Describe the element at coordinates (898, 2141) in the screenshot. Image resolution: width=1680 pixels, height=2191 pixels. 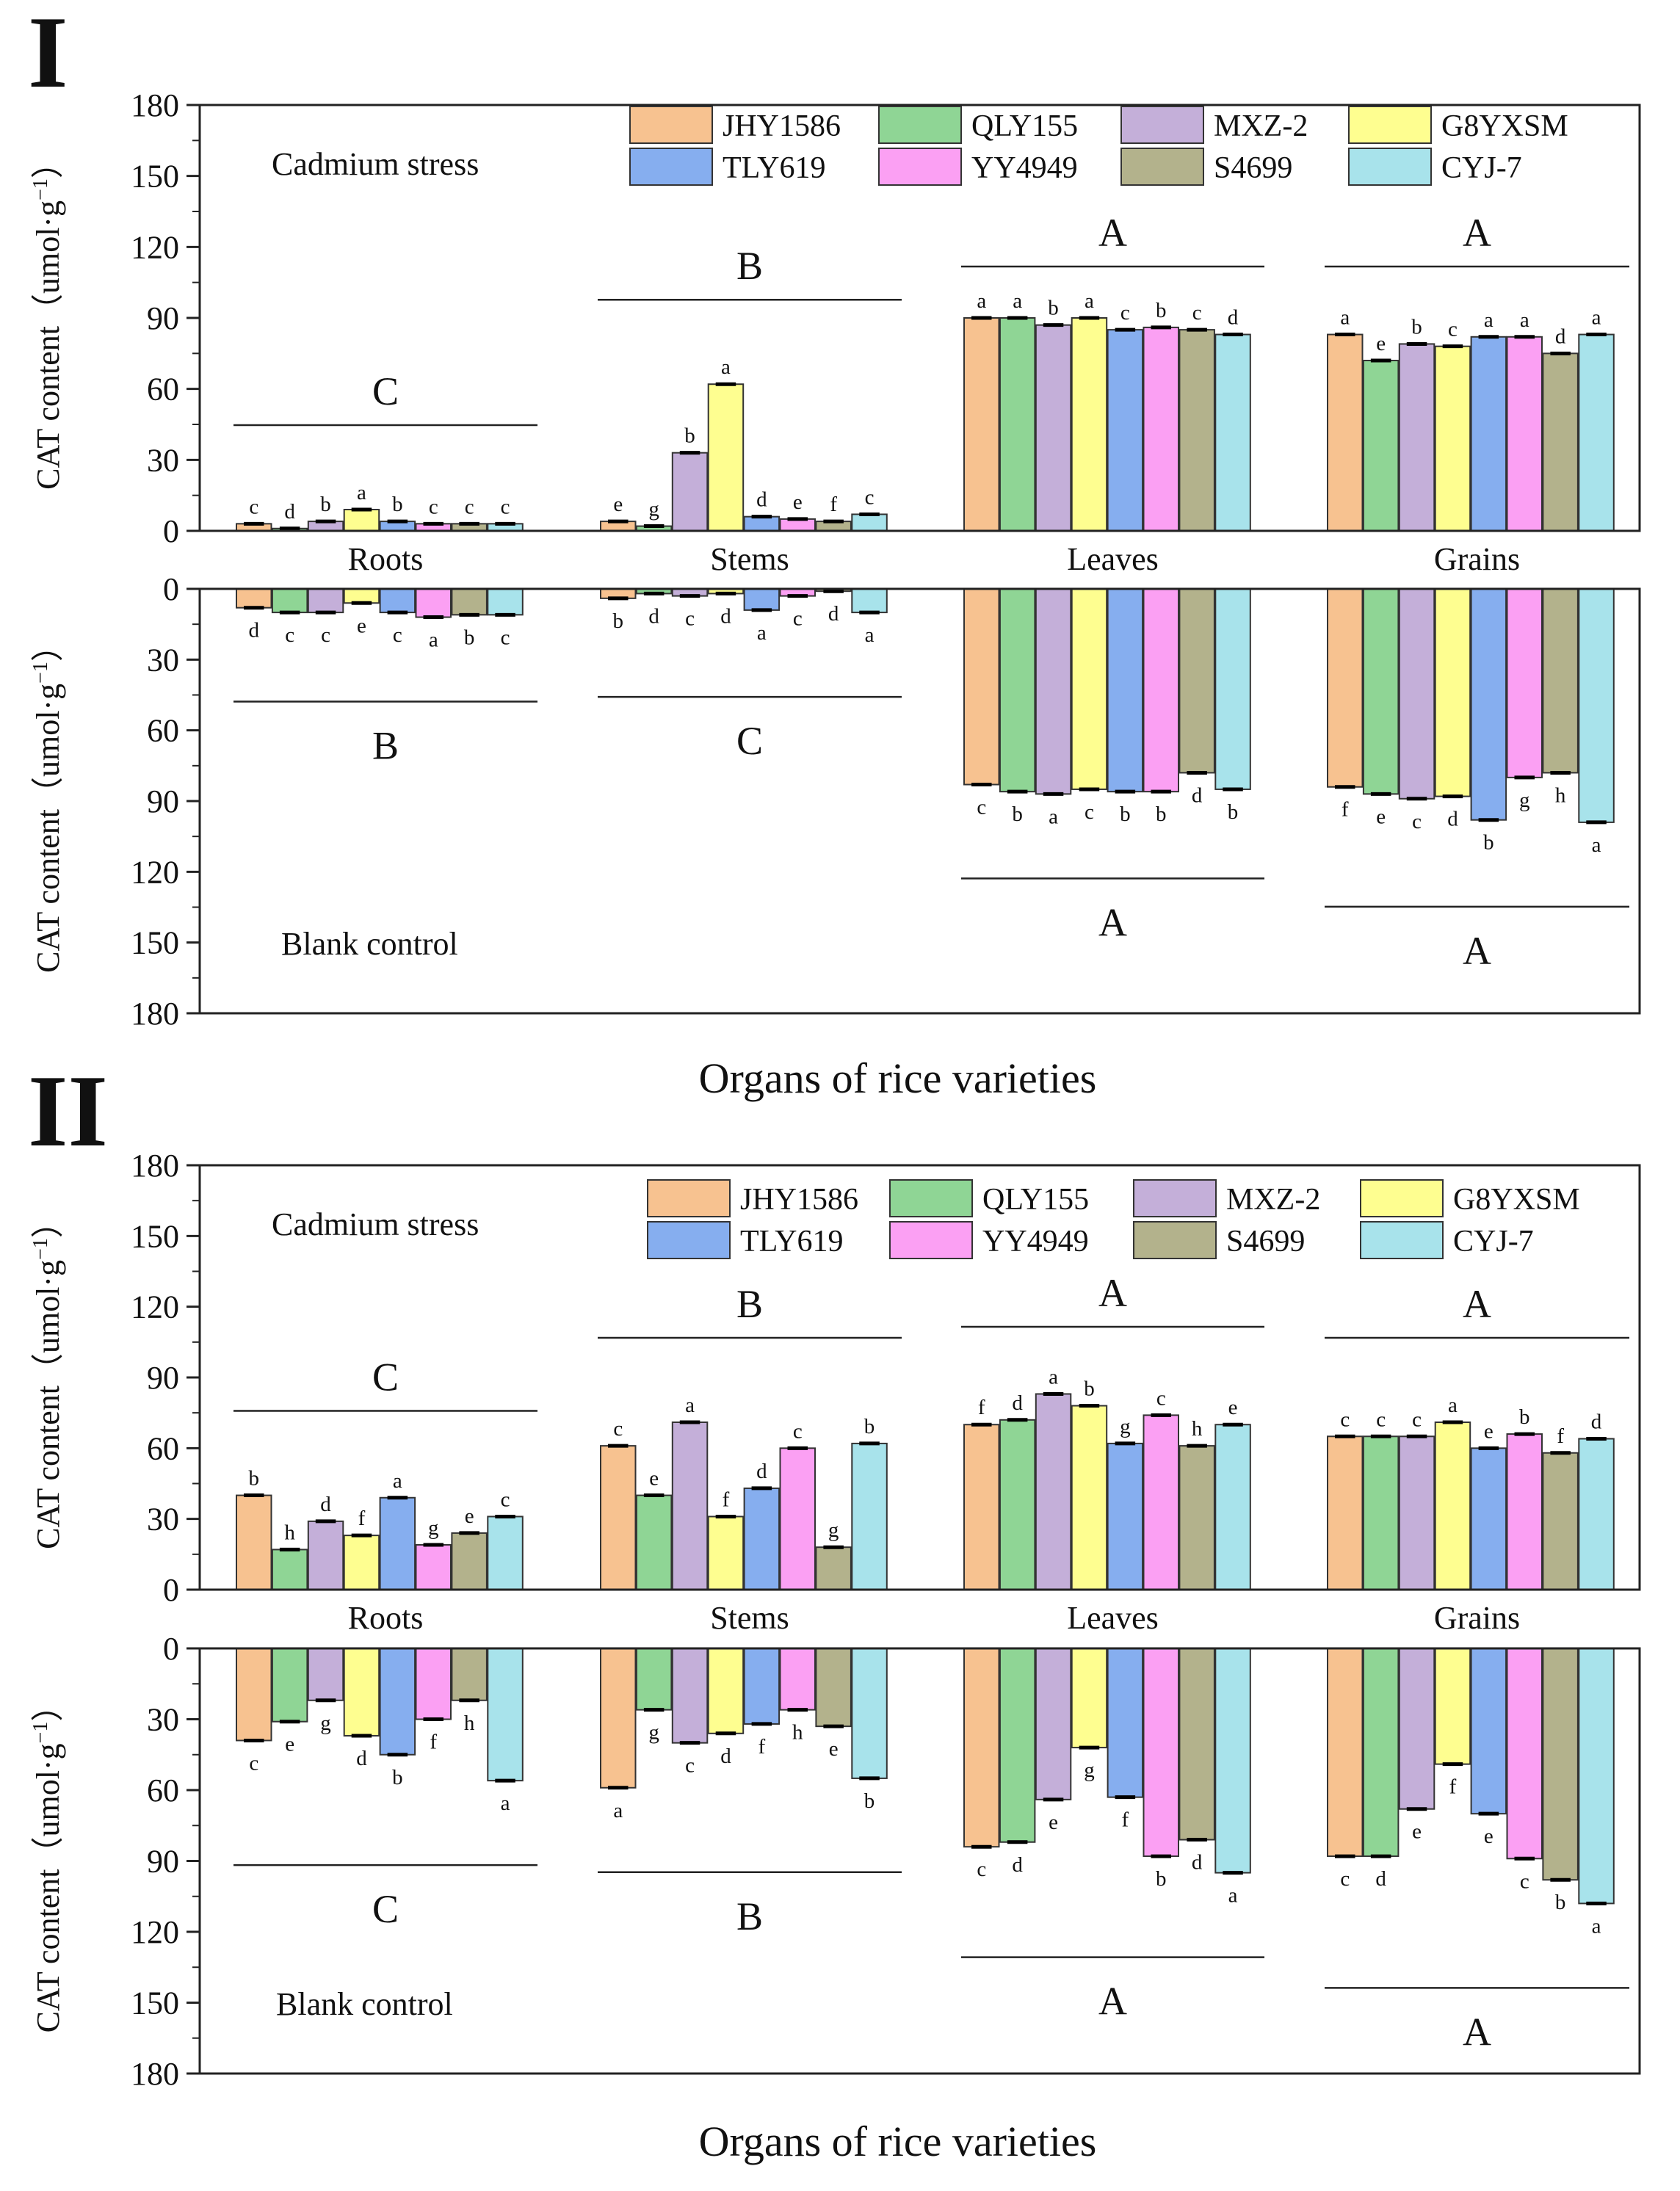
I see `panel-II-xaxis-title: Organs of rice varieties` at that location.